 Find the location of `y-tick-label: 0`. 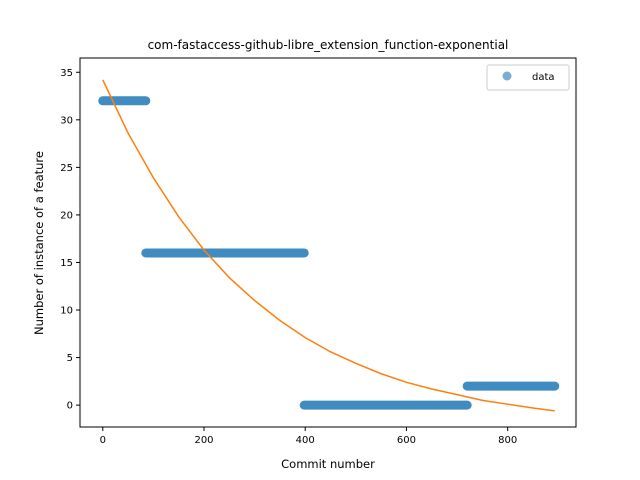

y-tick-label: 0 is located at coordinates (70, 406).